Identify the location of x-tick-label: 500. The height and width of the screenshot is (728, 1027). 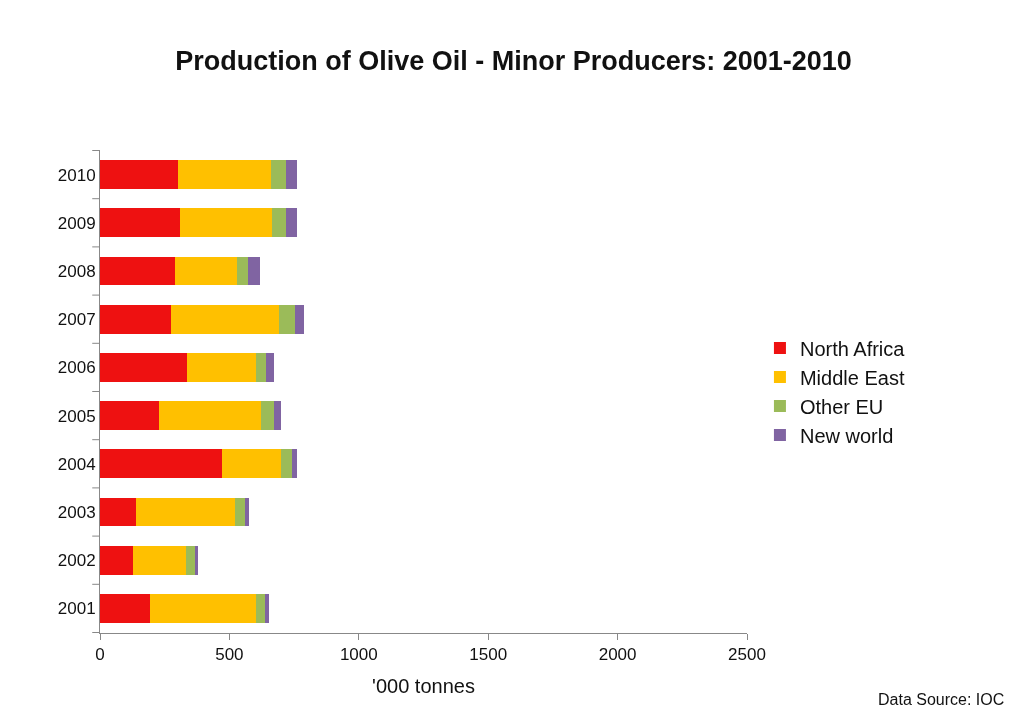
(229, 655).